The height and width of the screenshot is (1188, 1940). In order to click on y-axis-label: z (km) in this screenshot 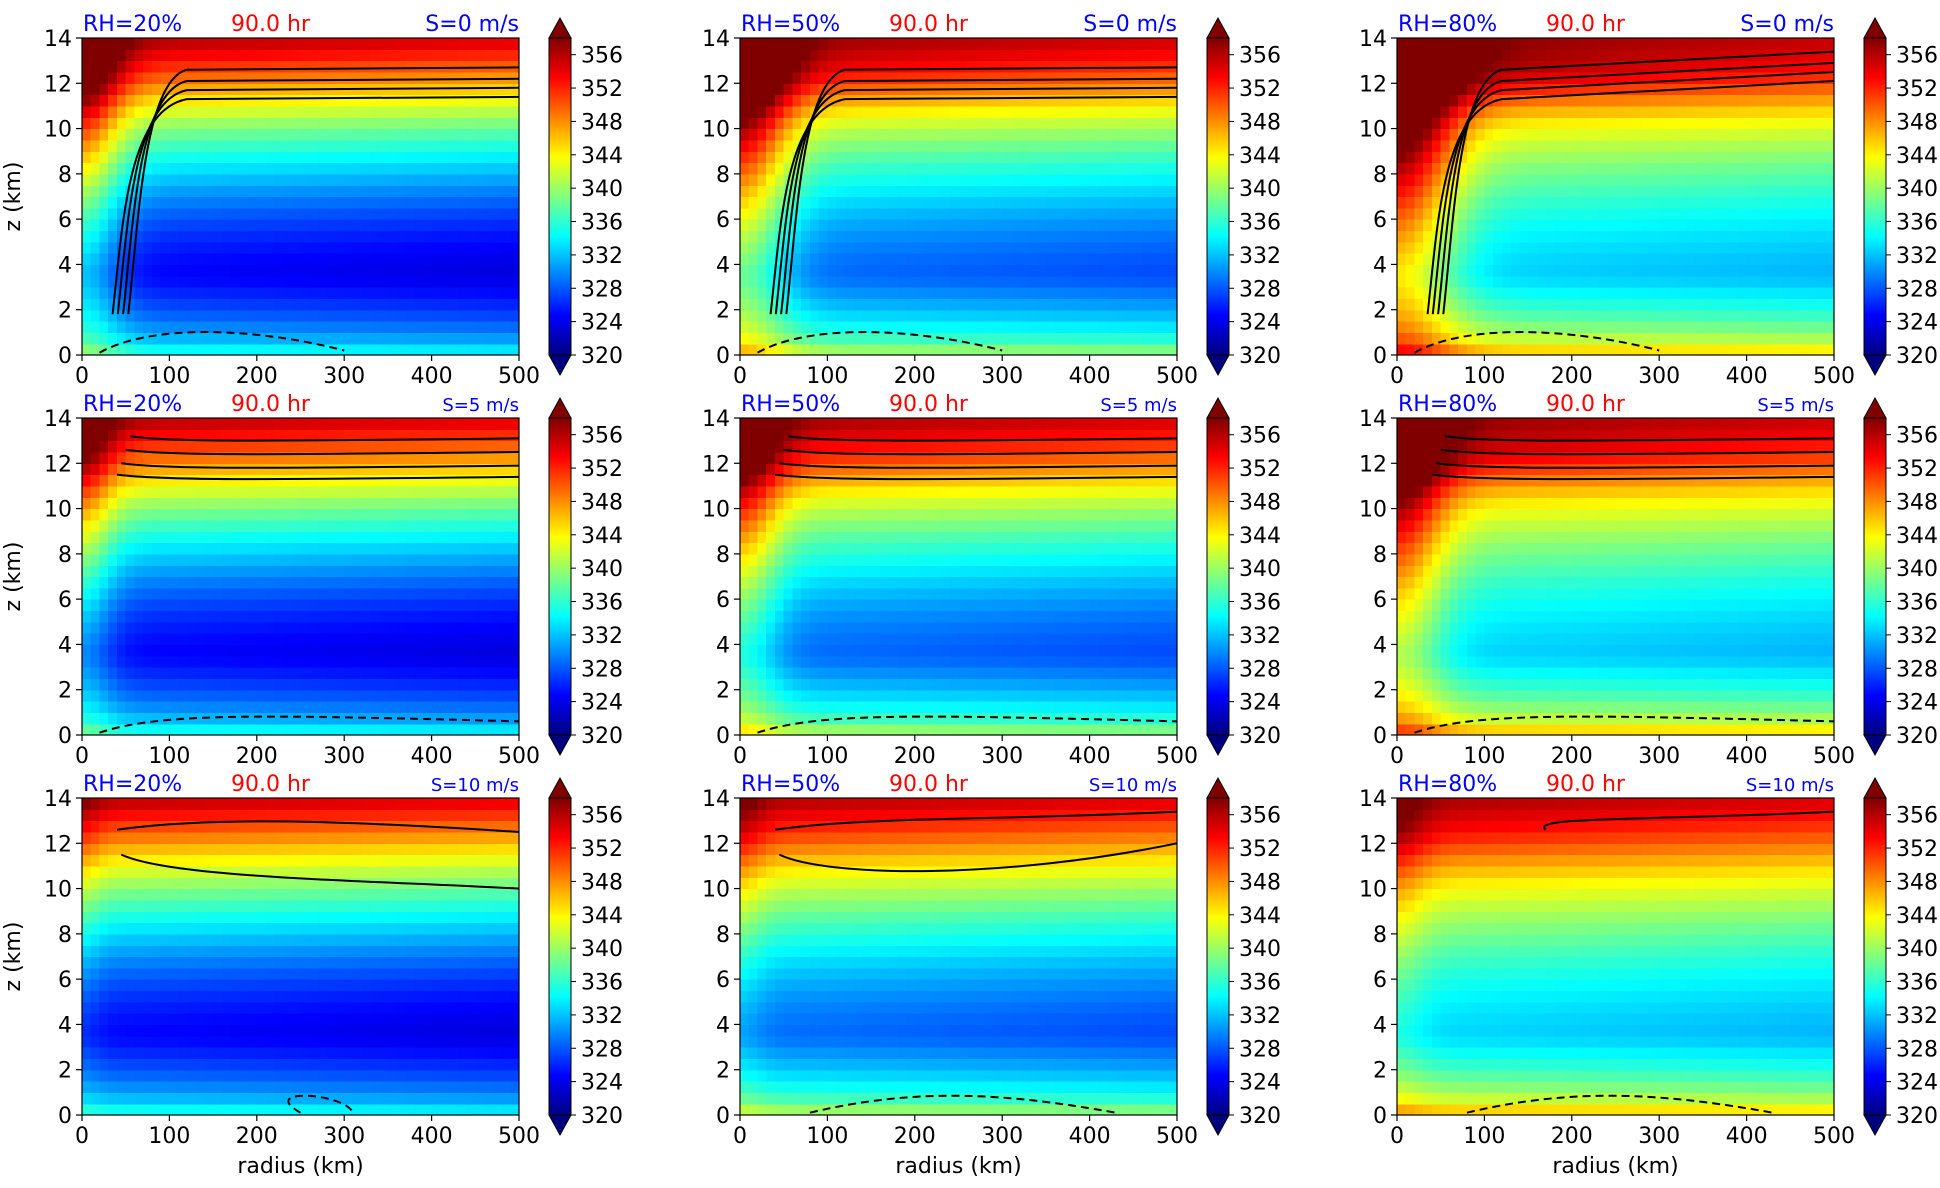, I will do `click(13, 577)`.